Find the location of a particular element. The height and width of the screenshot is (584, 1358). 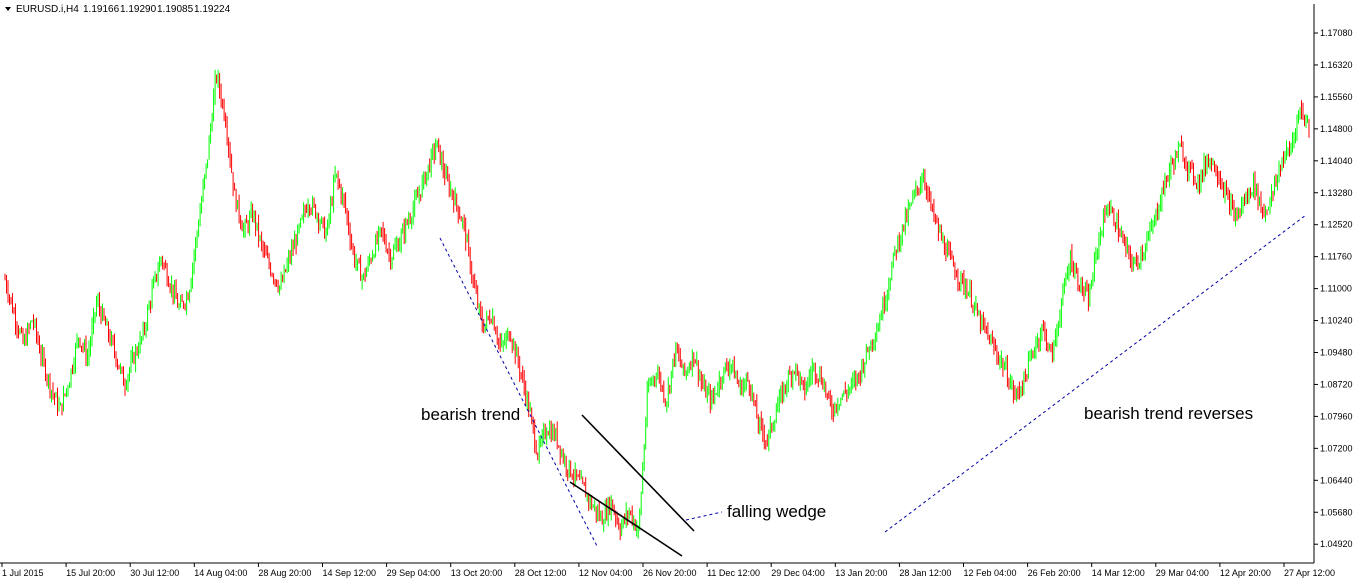

x-tick-label: 29 Mar 04:00 is located at coordinates (1182, 573).